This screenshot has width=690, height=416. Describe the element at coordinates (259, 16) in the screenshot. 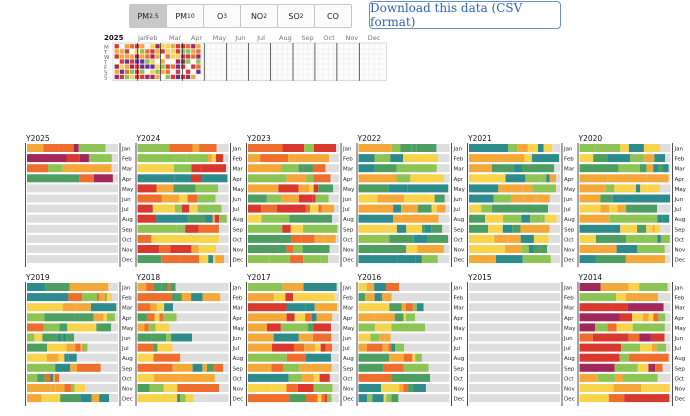

I see `tab-no2: NO 2` at that location.